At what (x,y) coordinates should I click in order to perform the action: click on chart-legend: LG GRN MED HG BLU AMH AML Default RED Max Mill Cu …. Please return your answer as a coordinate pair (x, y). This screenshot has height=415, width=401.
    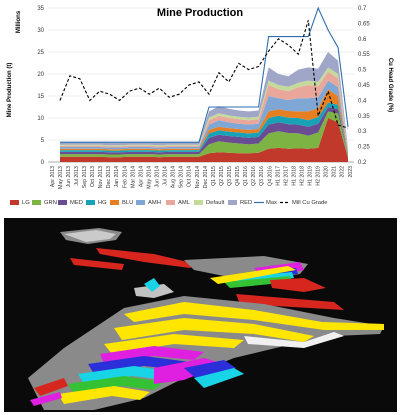
    Looking at the image, I should click on (168, 203).